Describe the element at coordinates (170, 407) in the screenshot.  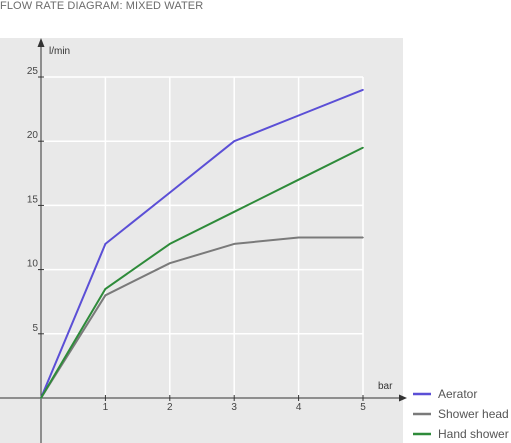
I see `x-tick-label: 2` at that location.